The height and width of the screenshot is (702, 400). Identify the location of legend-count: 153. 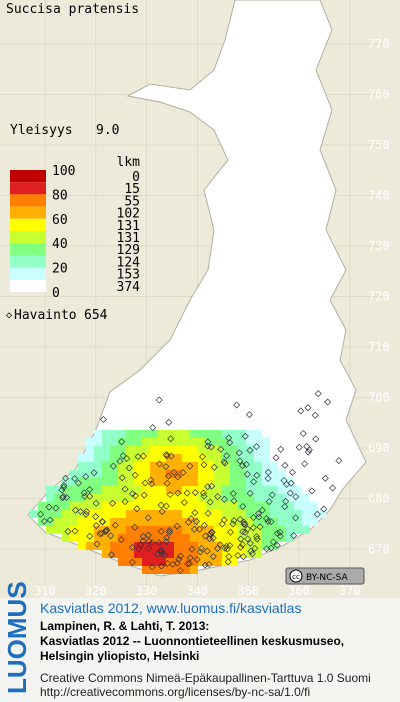
(128, 275).